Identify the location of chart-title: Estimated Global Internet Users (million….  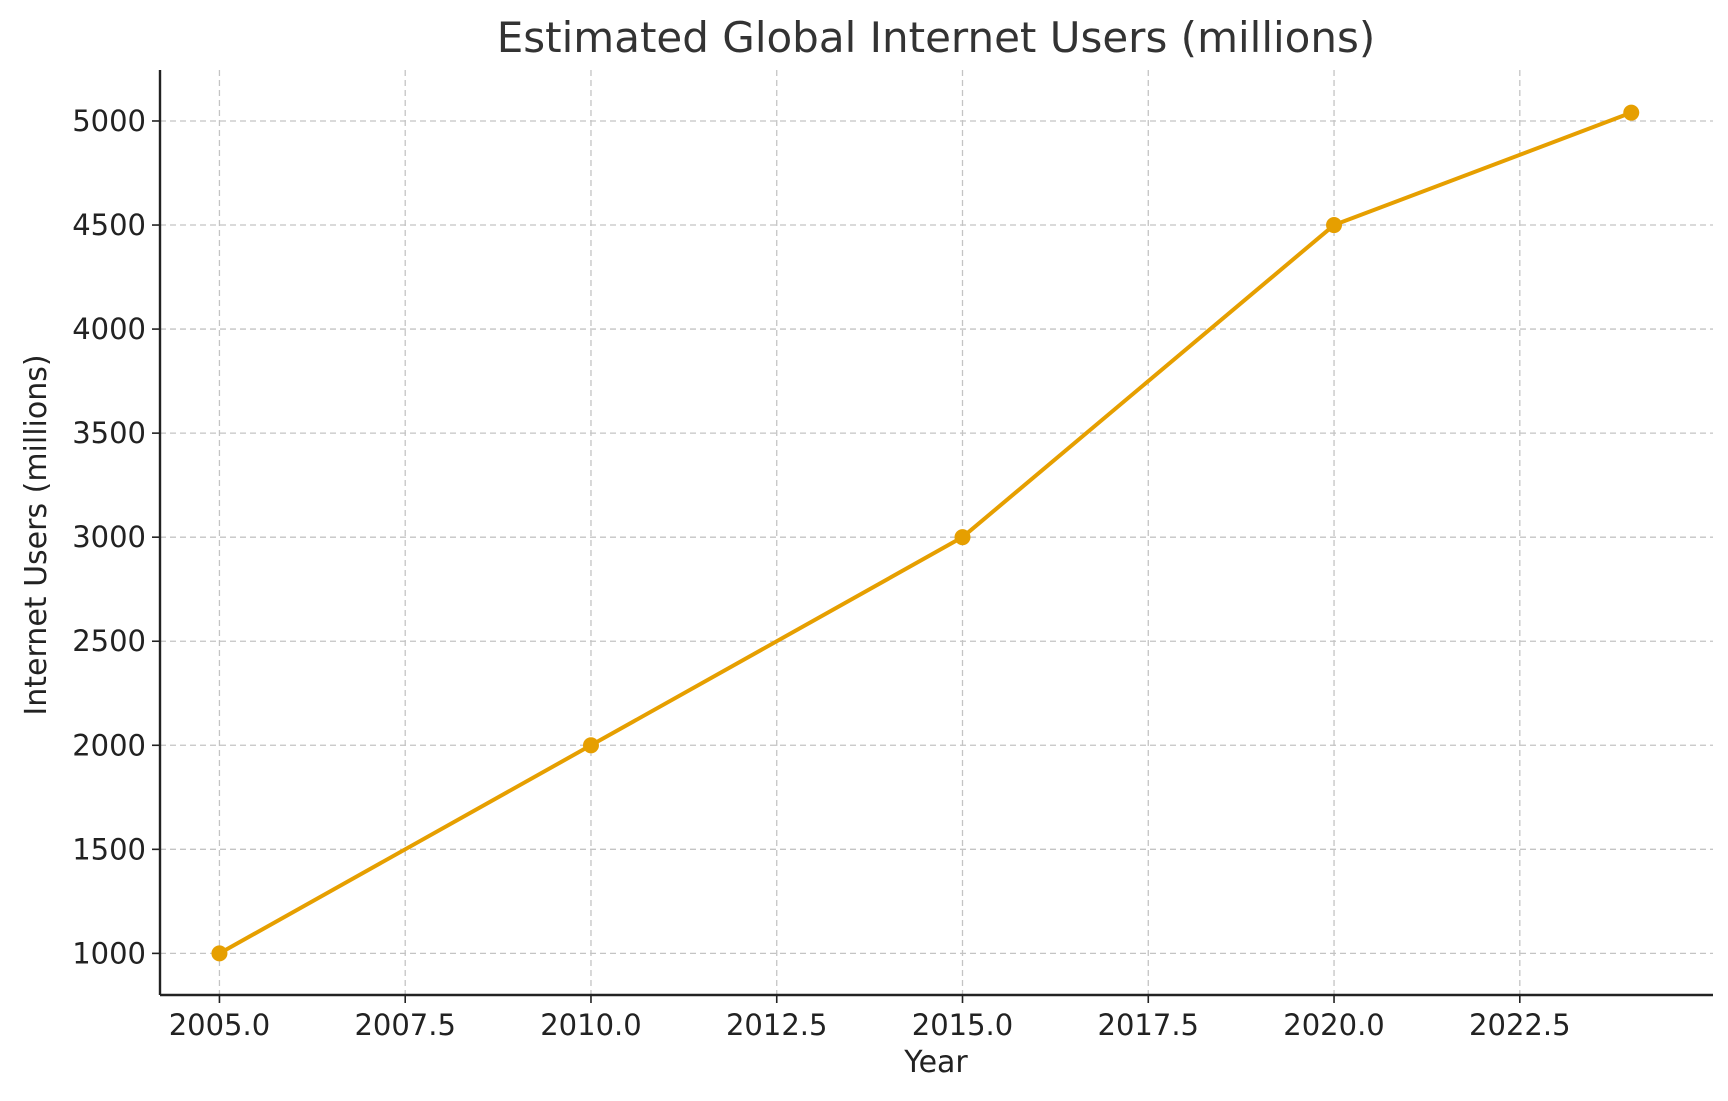
(936, 37).